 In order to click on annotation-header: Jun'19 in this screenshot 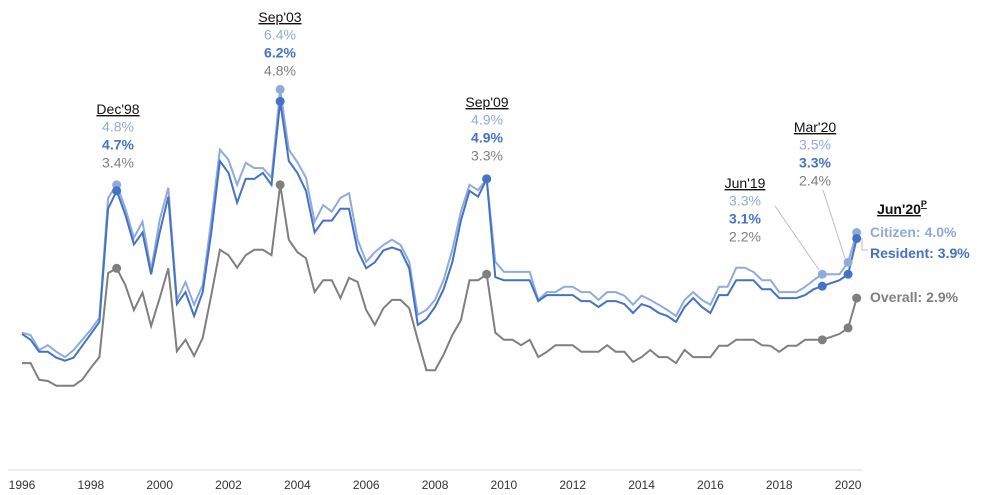, I will do `click(745, 183)`.